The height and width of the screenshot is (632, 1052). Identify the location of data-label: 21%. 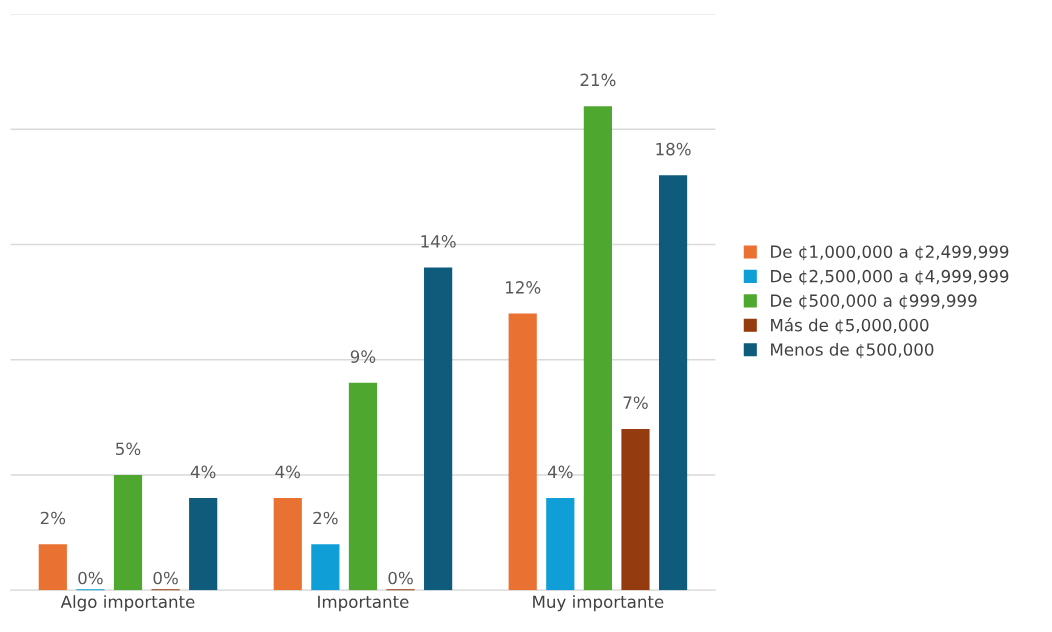
(598, 80).